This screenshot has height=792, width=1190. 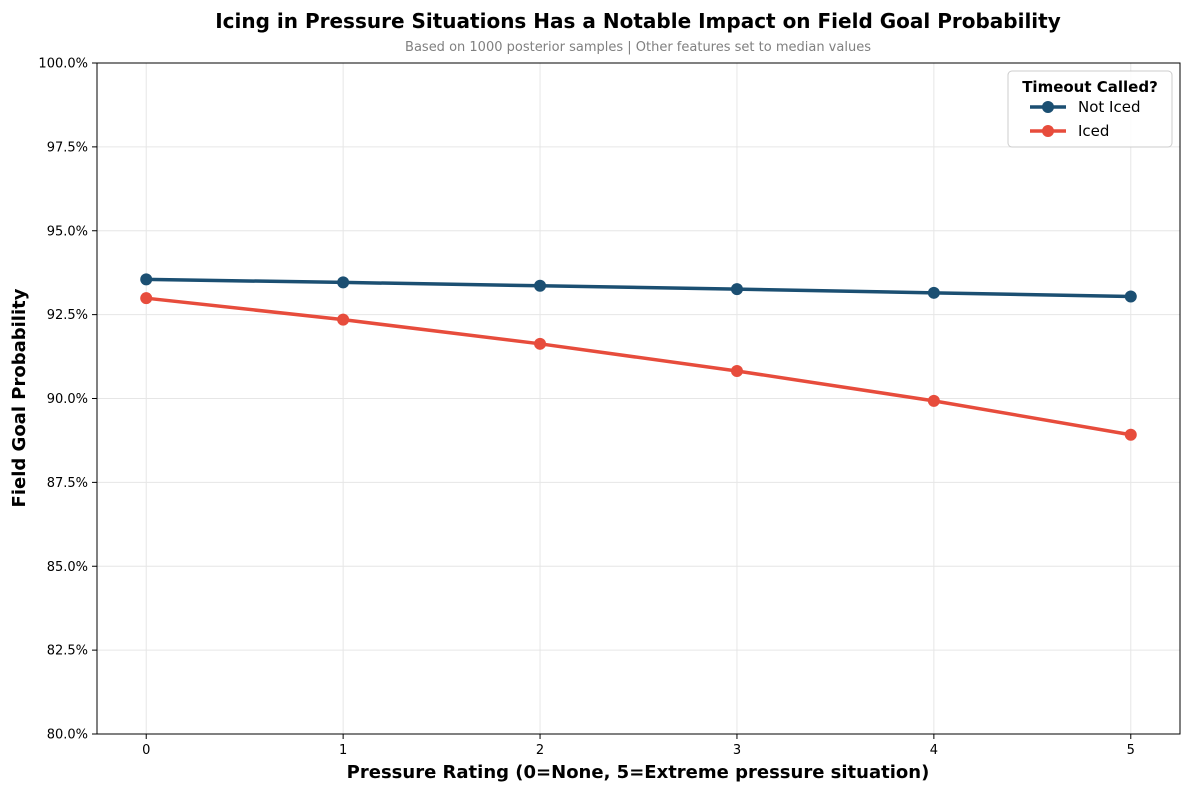 I want to click on y-tick-label: 92.5%, so click(x=67, y=315).